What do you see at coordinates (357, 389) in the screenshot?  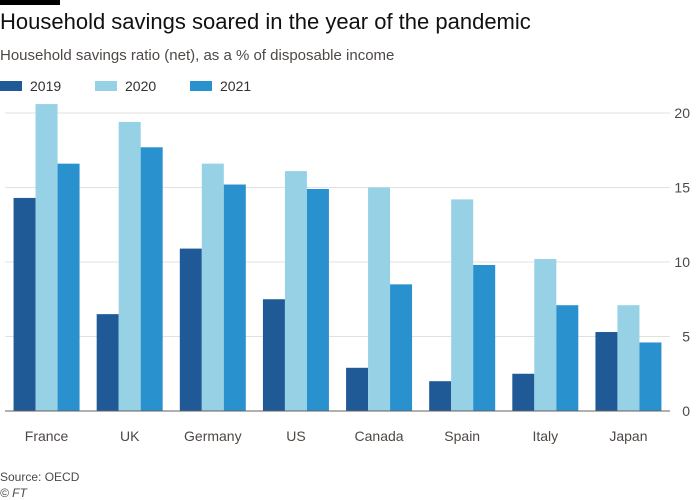 I see `bar-canada-2019` at bounding box center [357, 389].